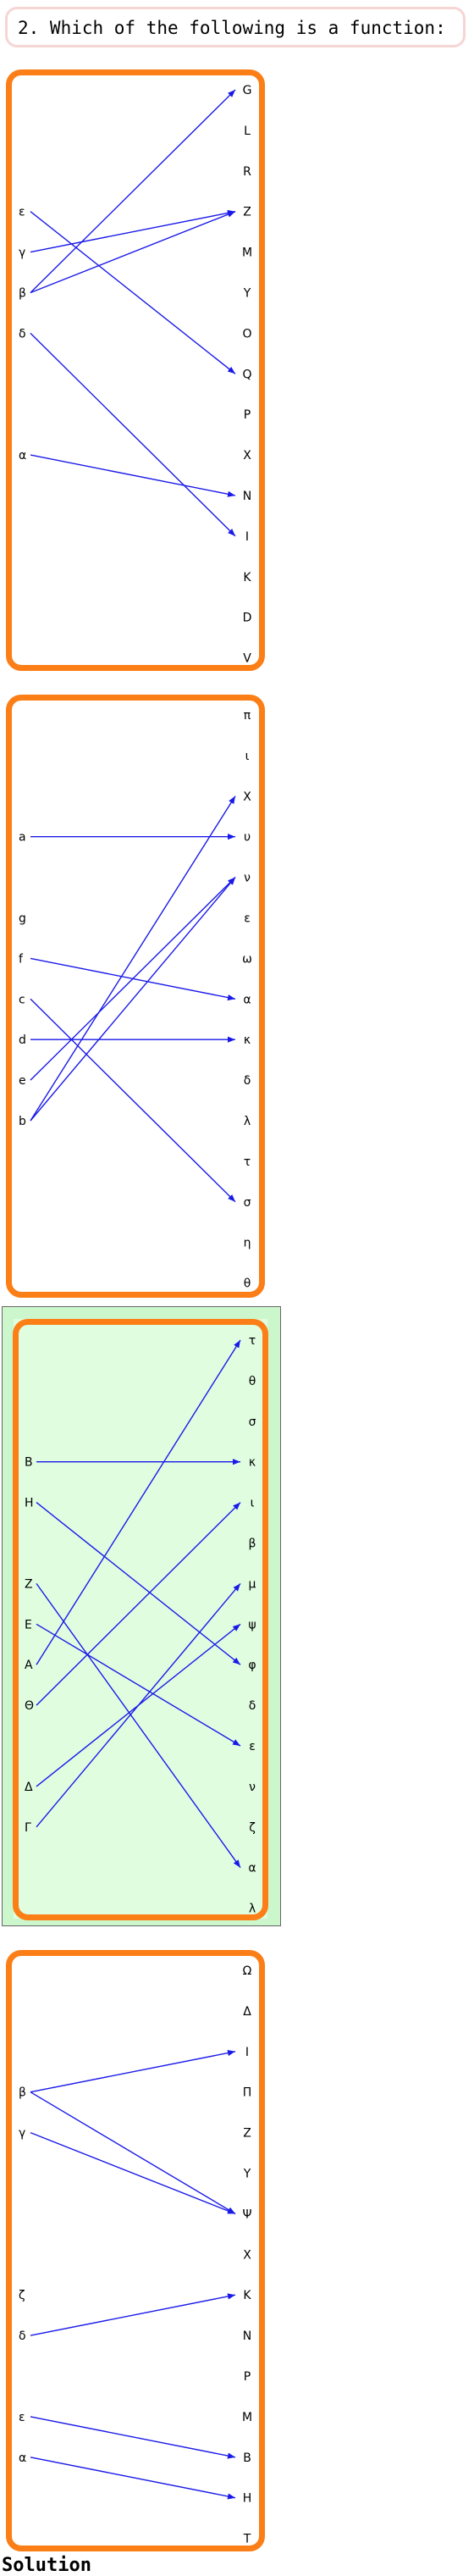 The height and width of the screenshot is (2576, 474). I want to click on panel-1-domain-label: γ, so click(22, 253).